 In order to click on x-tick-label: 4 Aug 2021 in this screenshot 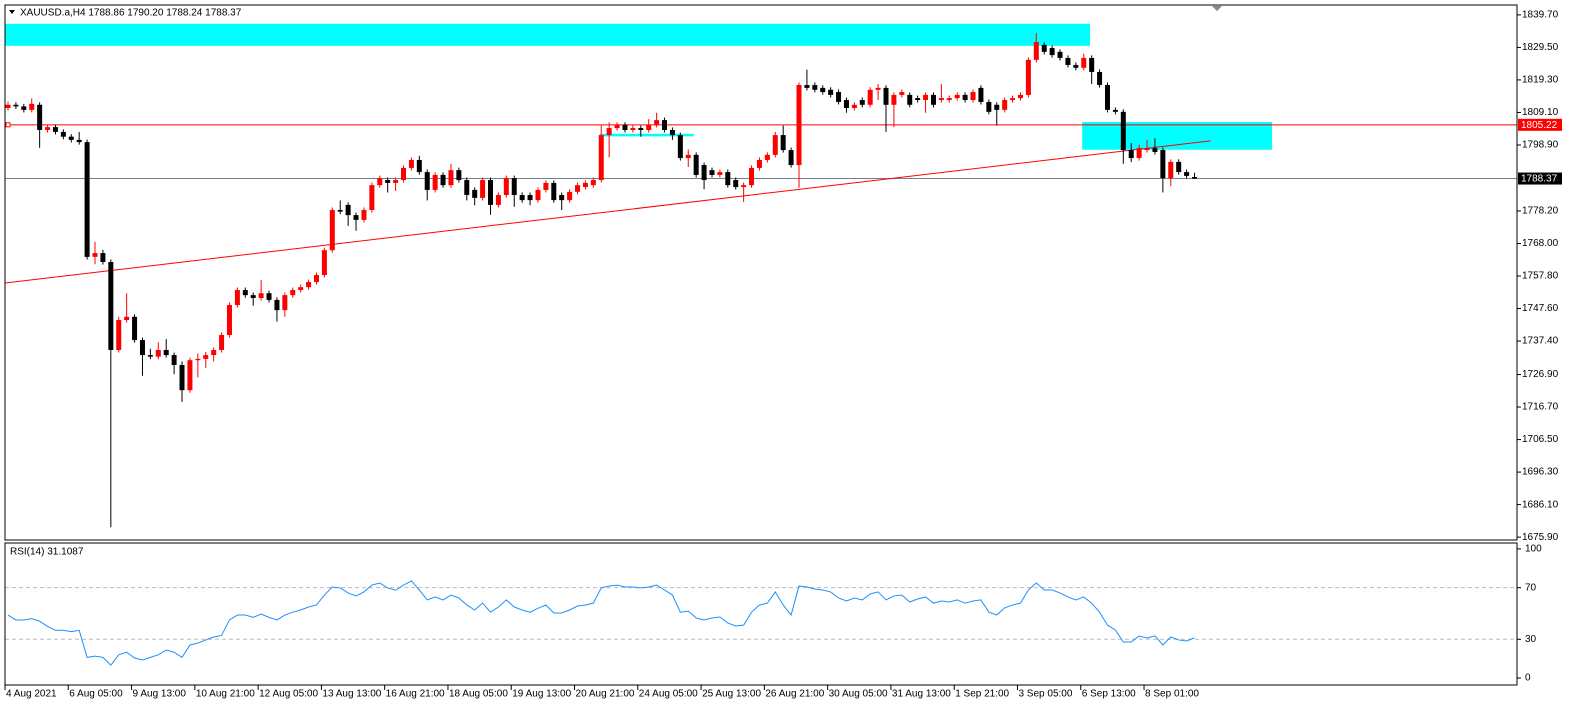, I will do `click(31, 694)`.